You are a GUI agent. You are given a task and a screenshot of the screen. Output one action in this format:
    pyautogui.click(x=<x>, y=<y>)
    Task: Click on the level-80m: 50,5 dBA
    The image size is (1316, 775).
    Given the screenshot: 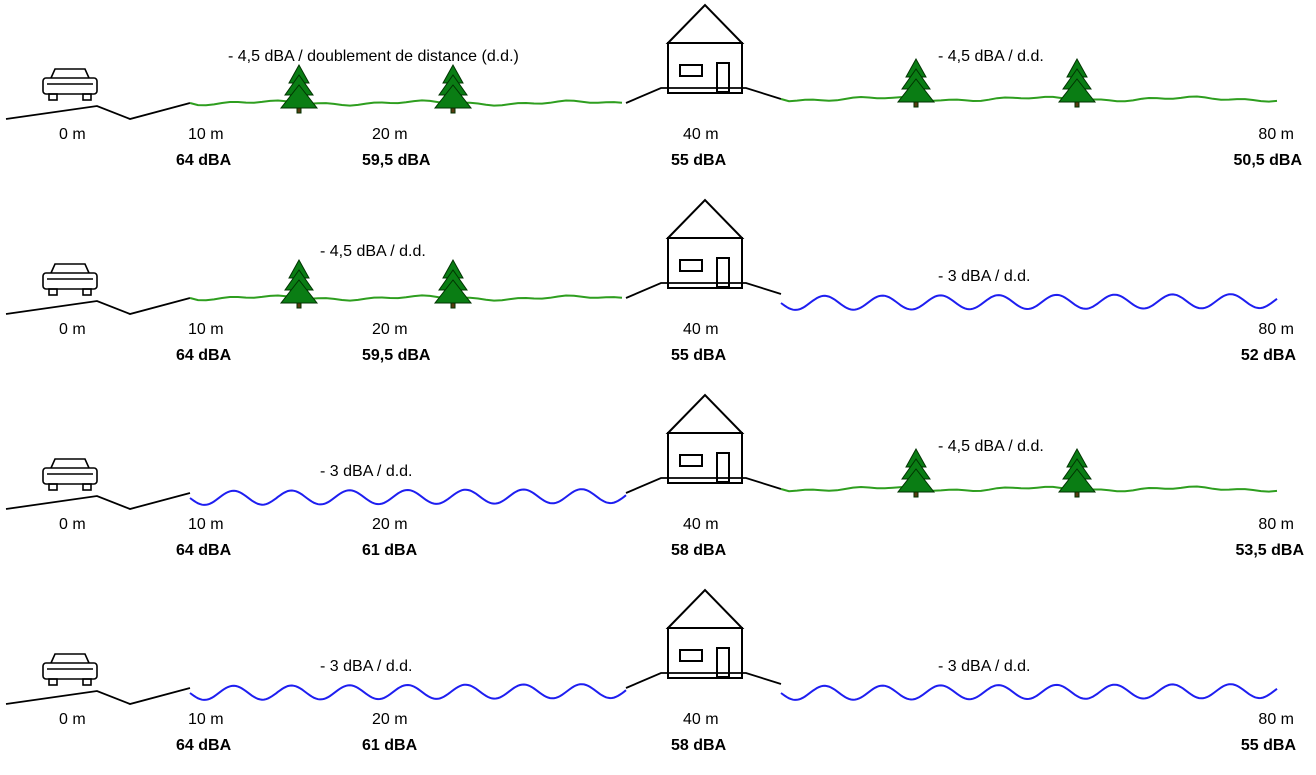 What is the action you would take?
    pyautogui.click(x=1267, y=160)
    